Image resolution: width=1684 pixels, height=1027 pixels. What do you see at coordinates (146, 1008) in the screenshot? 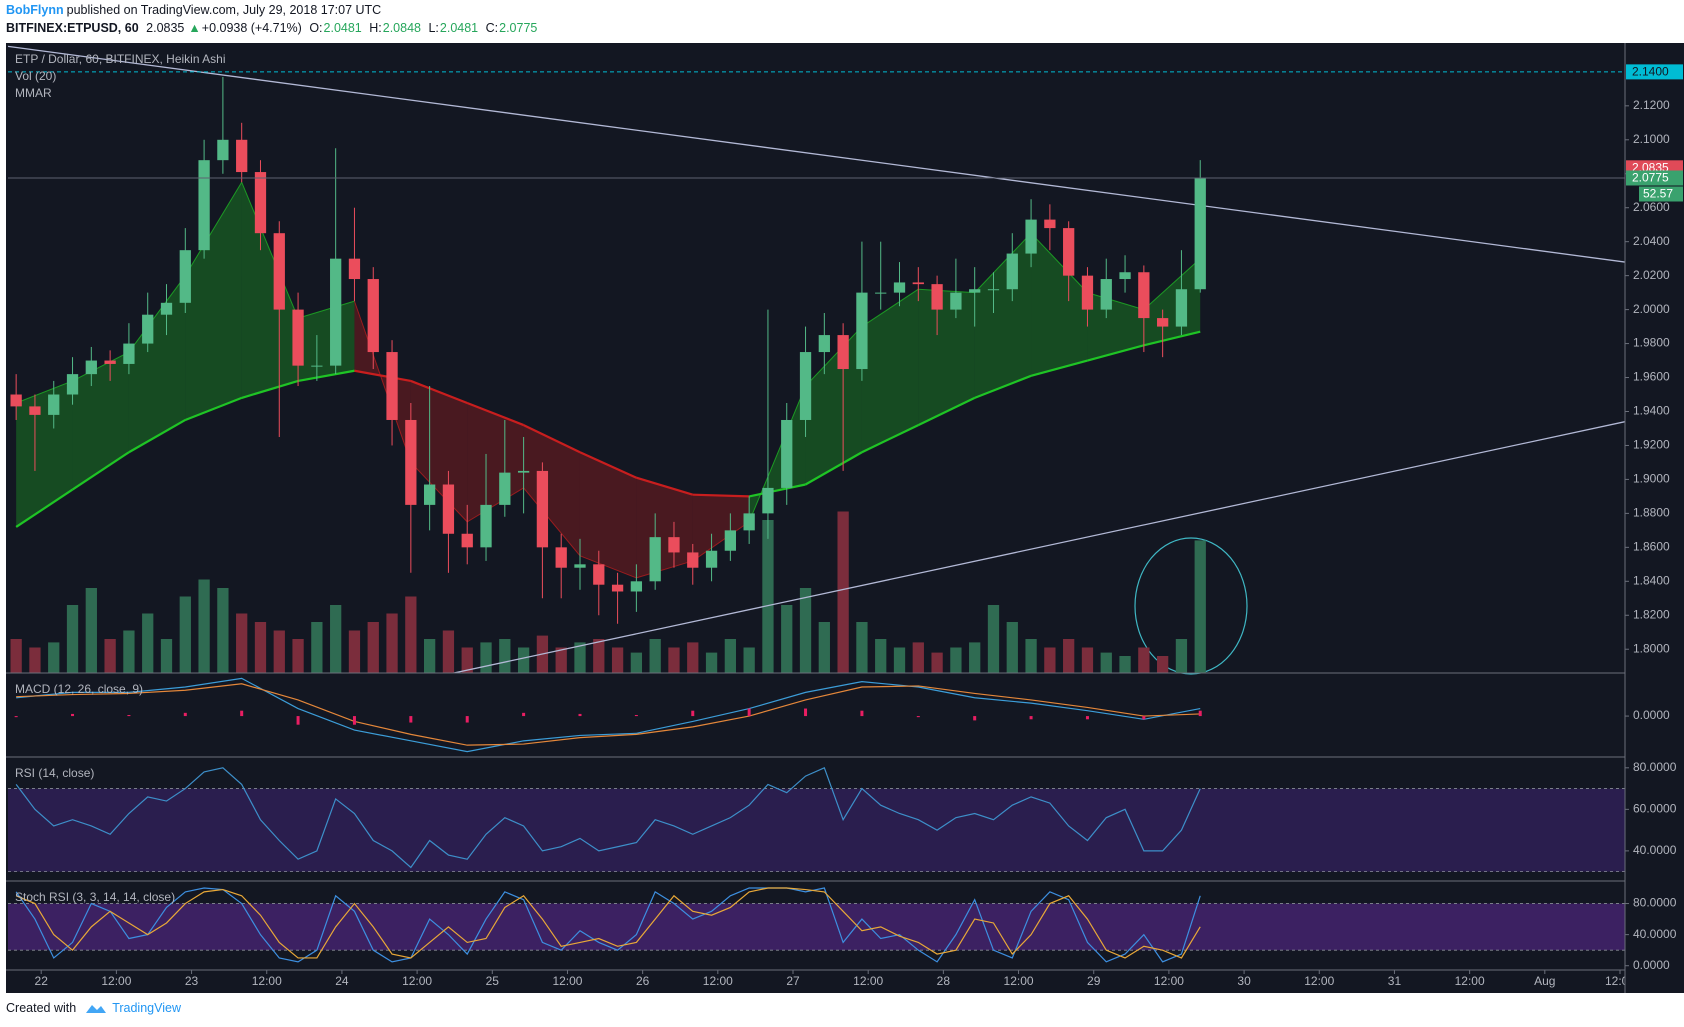
I see `brand: TradingView` at bounding box center [146, 1008].